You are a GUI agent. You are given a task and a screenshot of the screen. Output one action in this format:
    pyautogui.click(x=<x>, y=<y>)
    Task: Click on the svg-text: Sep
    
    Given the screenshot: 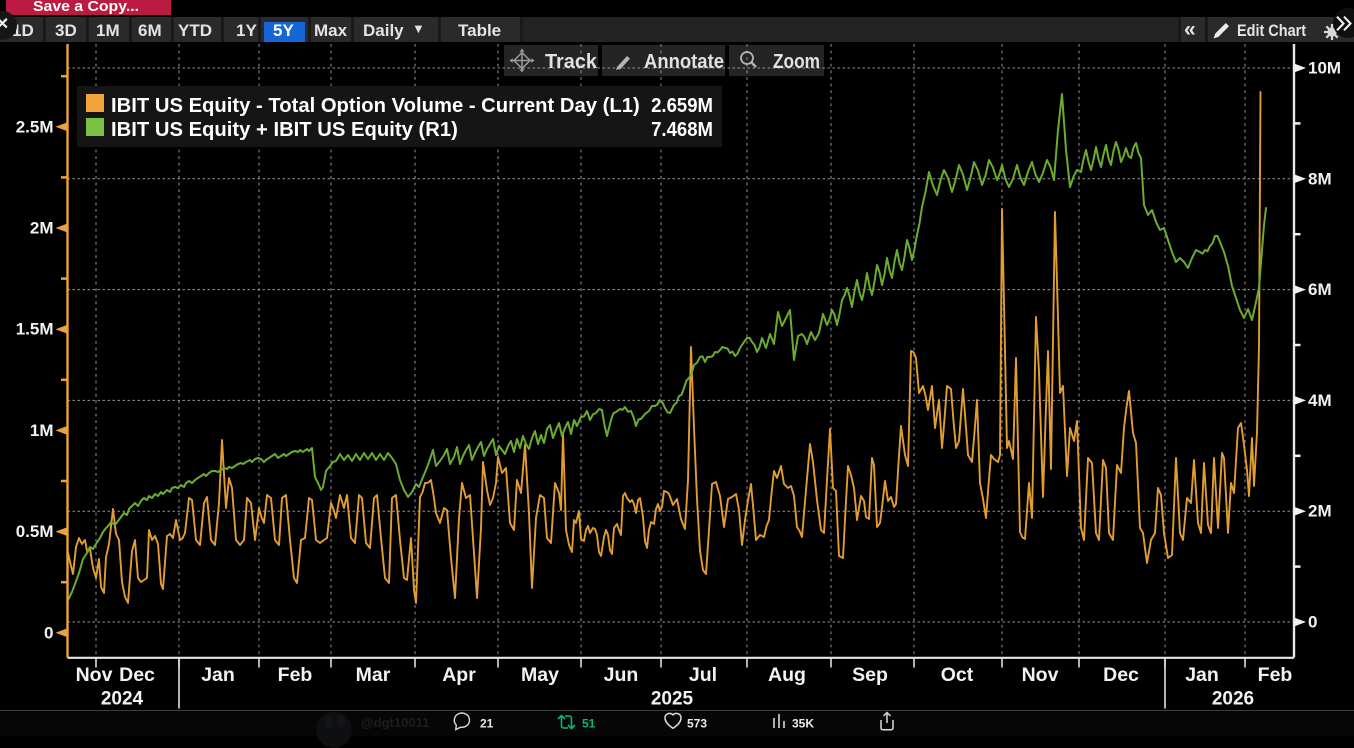 What is the action you would take?
    pyautogui.click(x=870, y=675)
    